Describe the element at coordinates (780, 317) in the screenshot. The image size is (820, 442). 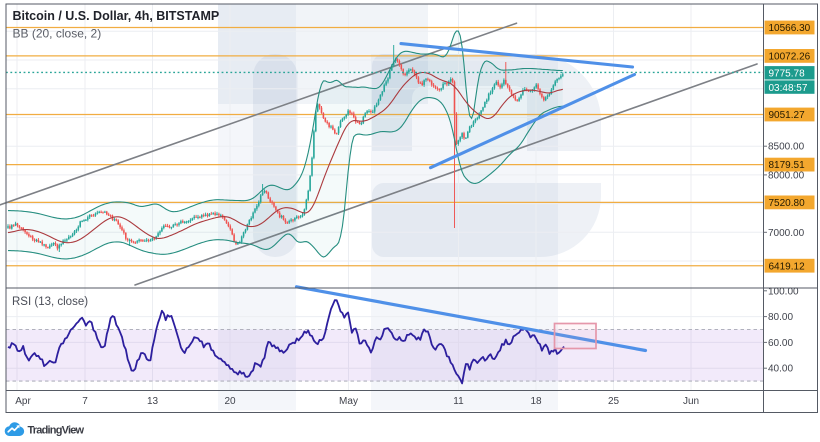
I see `svg-text: 80.00` at that location.